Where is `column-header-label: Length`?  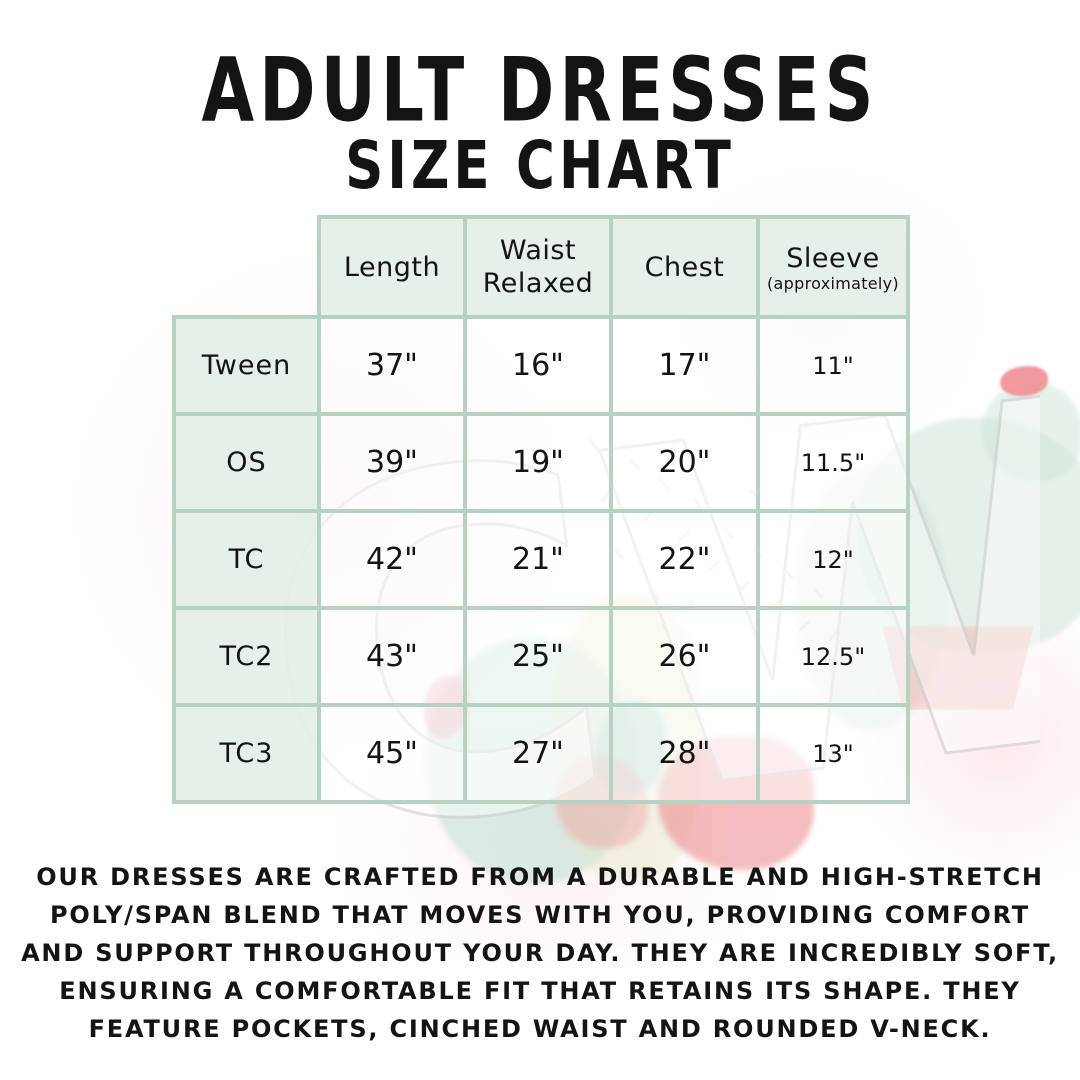 column-header-label: Length is located at coordinates (392, 267).